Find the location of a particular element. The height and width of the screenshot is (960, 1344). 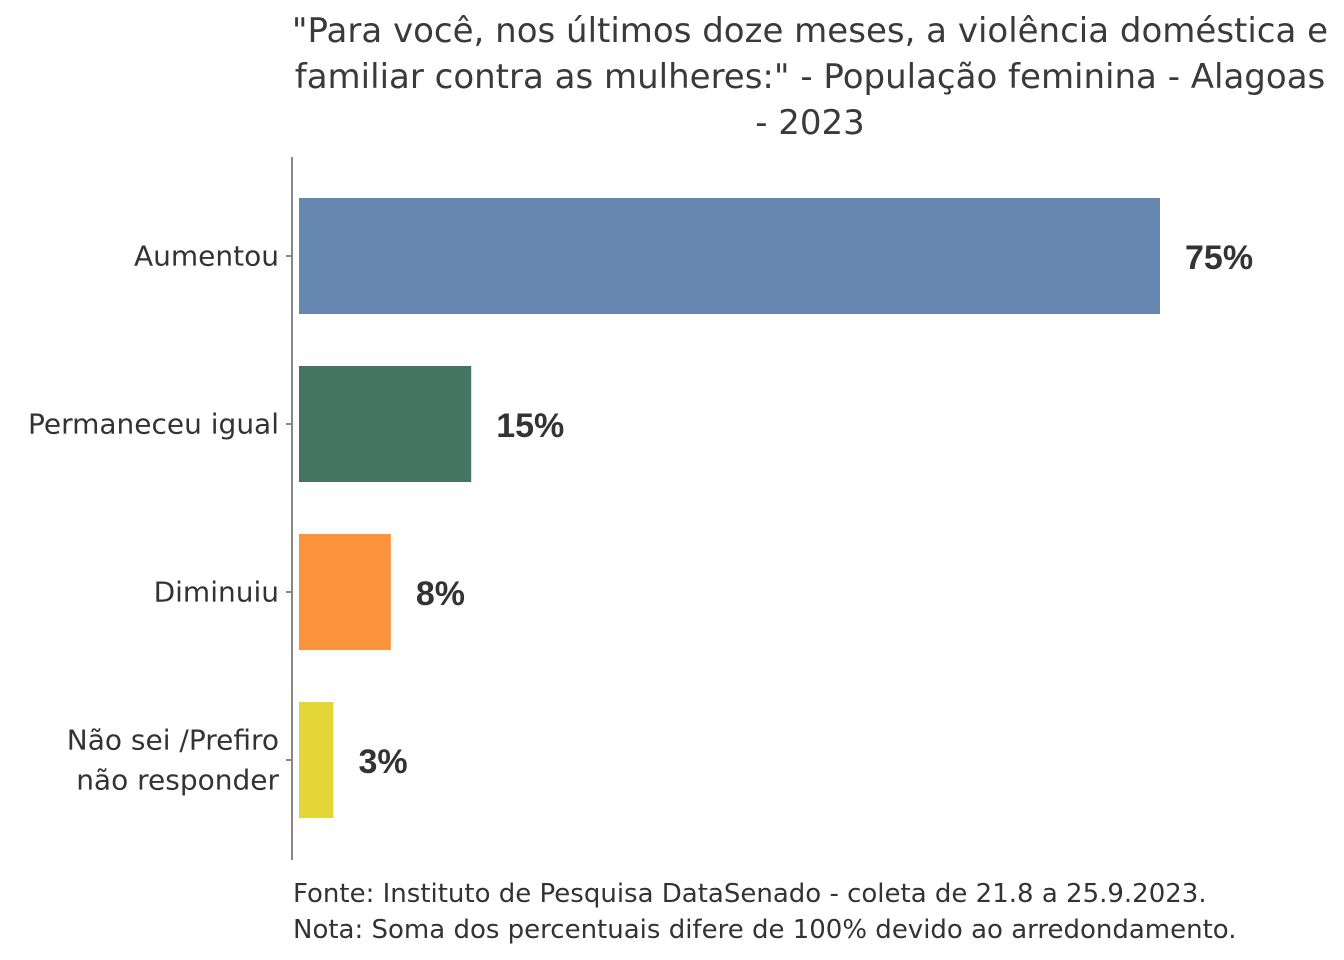

category-label-2-line-0: Diminuiu is located at coordinates (216, 592).